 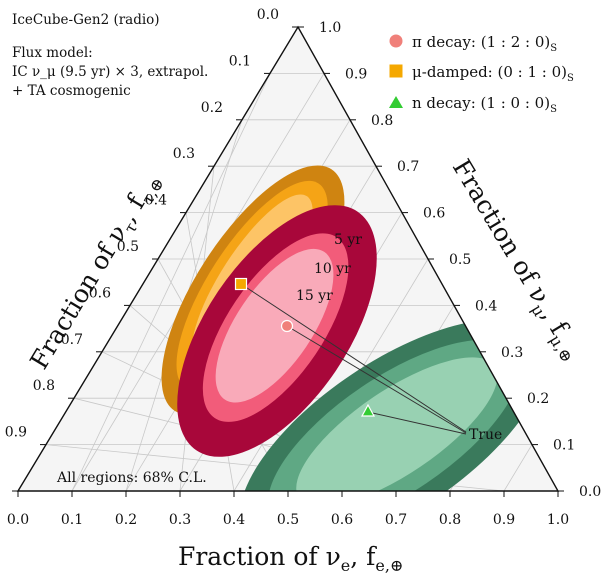 I want to click on flux-line-2: IC ν_μ (9.5 yr) × 3, extrapol., so click(x=110, y=72).